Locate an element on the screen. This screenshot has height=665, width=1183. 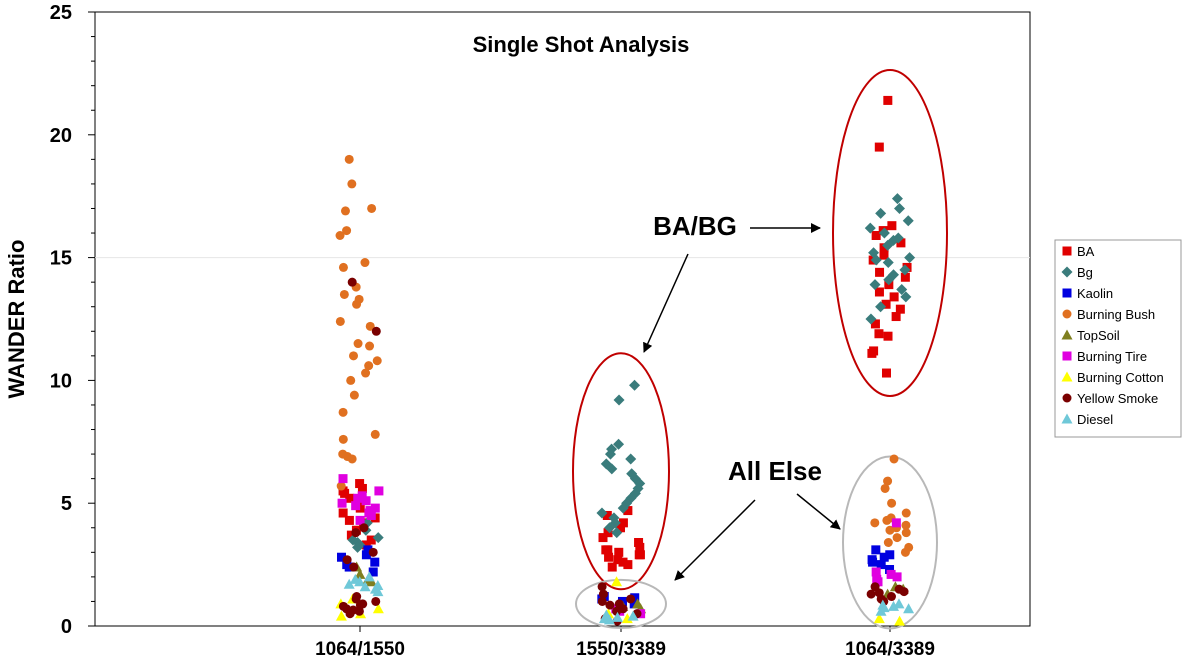
y-tick-label: 5 is located at coordinates (66, 504).